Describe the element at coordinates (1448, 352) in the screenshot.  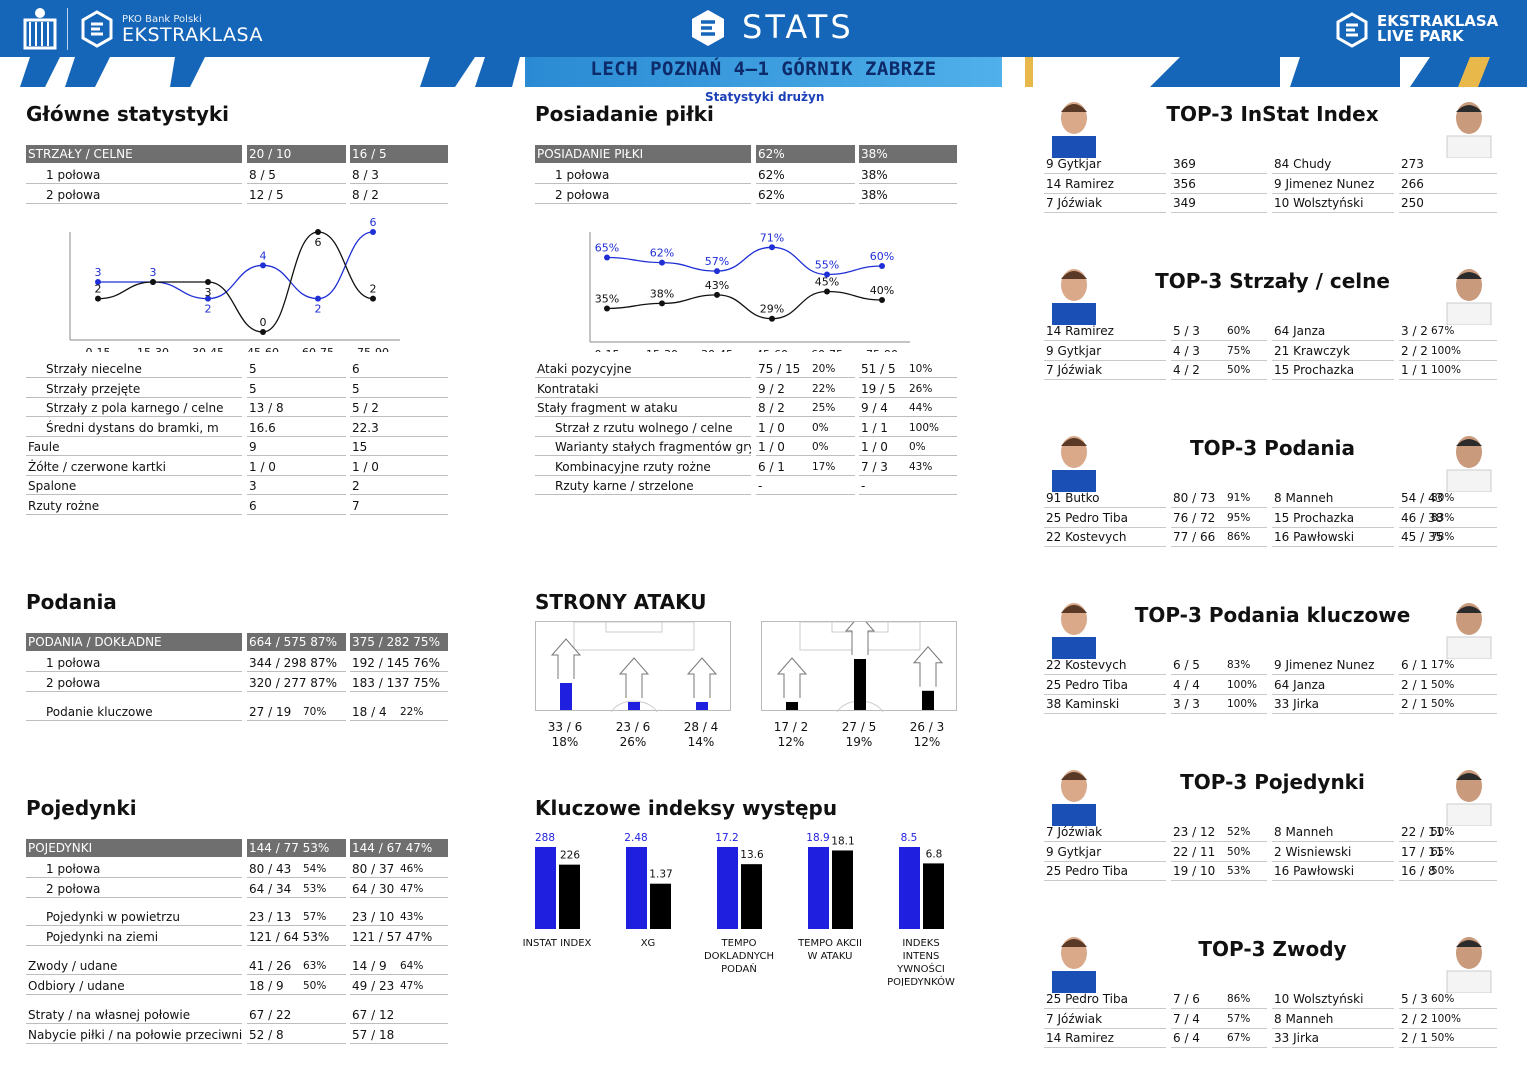
I see `player-value-away: 2 / 2 100%` at that location.